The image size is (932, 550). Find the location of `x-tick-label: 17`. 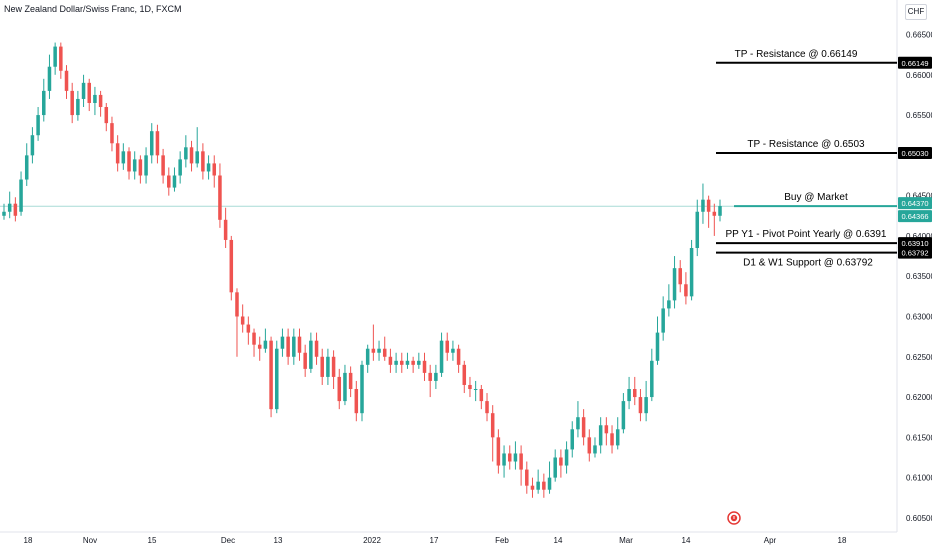

x-tick-label: 17 is located at coordinates (434, 540).